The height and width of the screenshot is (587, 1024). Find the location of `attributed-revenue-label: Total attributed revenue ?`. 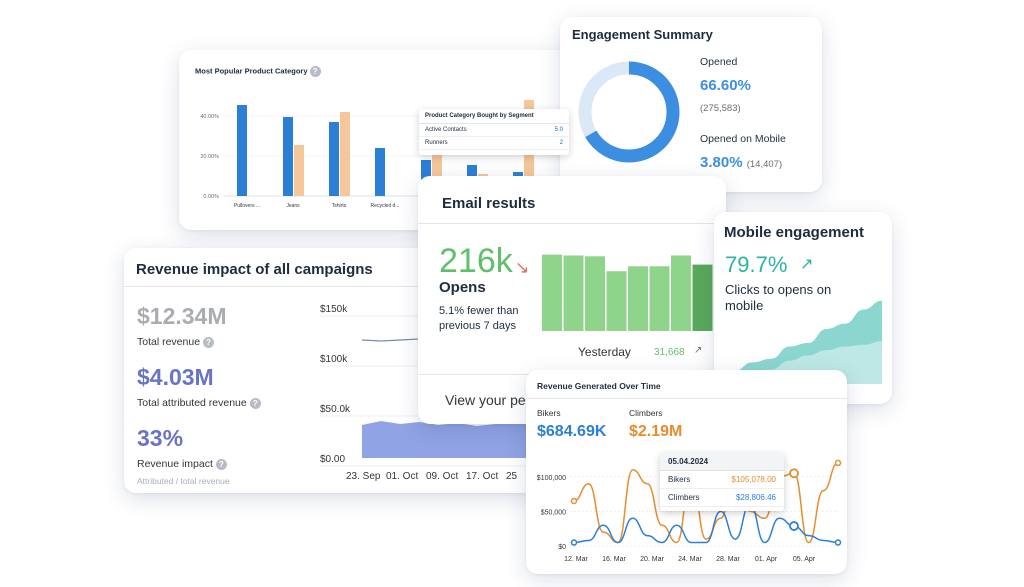

attributed-revenue-label: Total attributed revenue ? is located at coordinates (199, 403).